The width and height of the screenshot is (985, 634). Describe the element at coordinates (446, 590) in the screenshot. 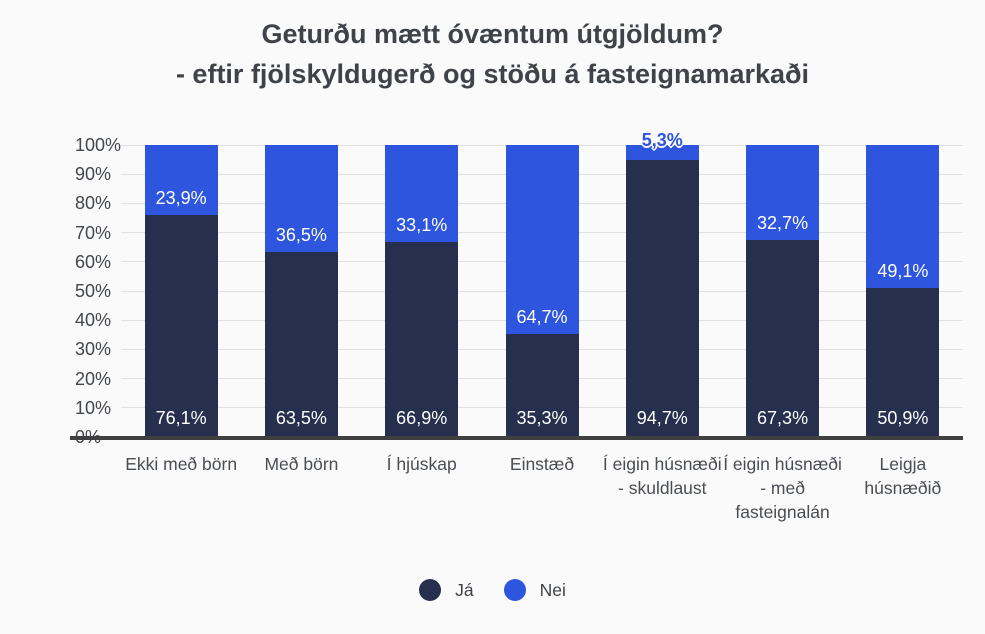

I see `legend-item-ja: Já` at that location.